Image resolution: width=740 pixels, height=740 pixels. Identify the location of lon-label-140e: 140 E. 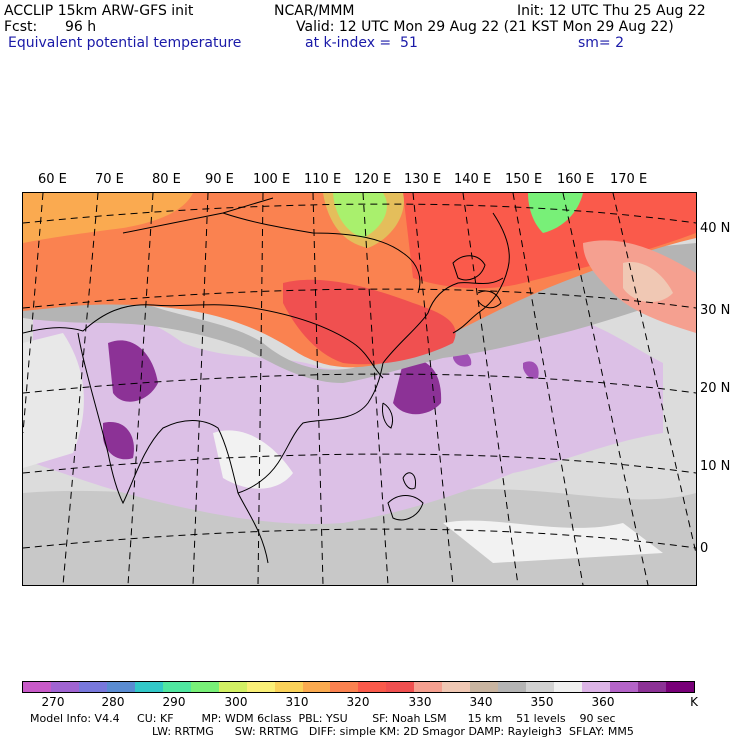
(473, 179).